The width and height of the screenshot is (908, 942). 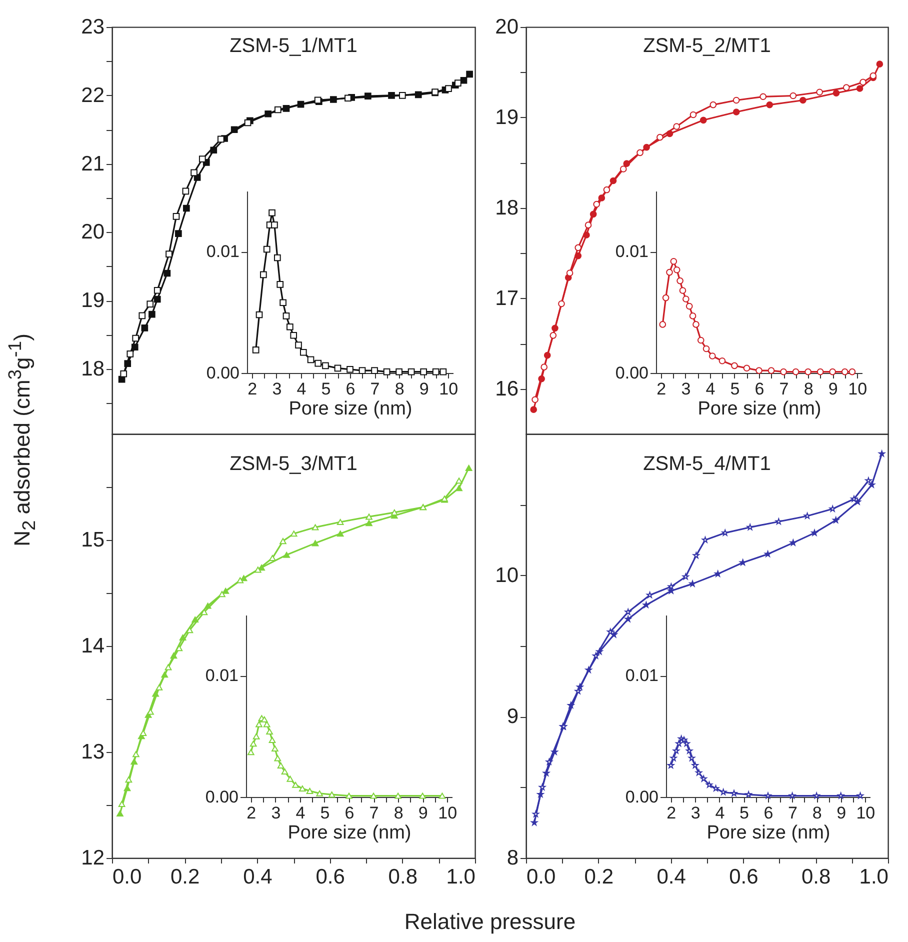 I want to click on chart-title: ZSM-5_1/MT1, so click(x=294, y=46).